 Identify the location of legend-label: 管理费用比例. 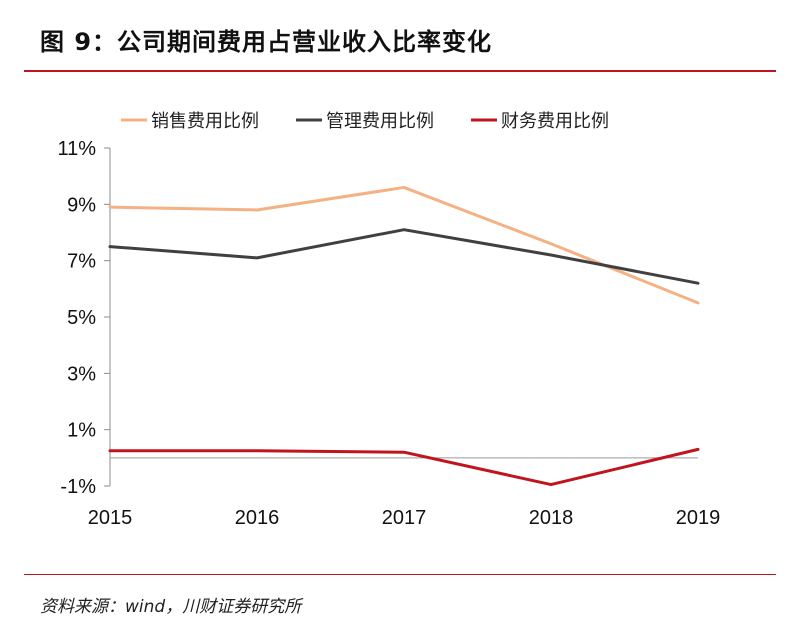
(380, 121).